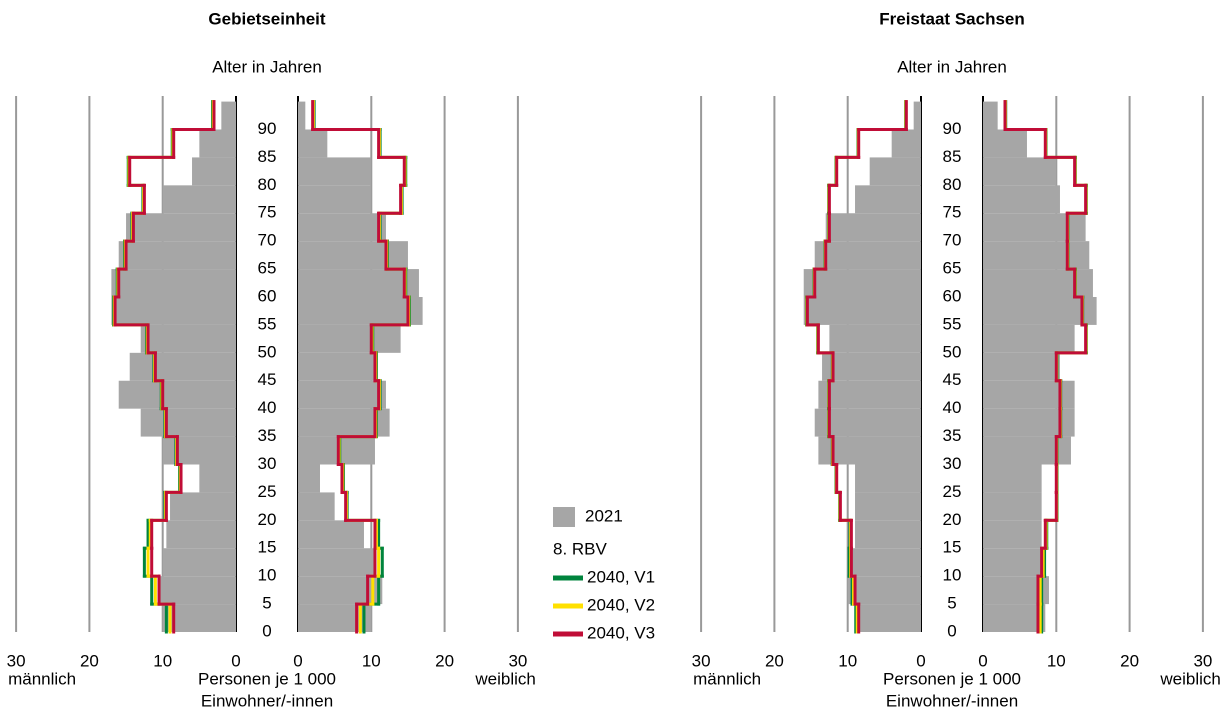 This screenshot has width=1231, height=718. What do you see at coordinates (42, 678) in the screenshot?
I see `male-label: männlich` at bounding box center [42, 678].